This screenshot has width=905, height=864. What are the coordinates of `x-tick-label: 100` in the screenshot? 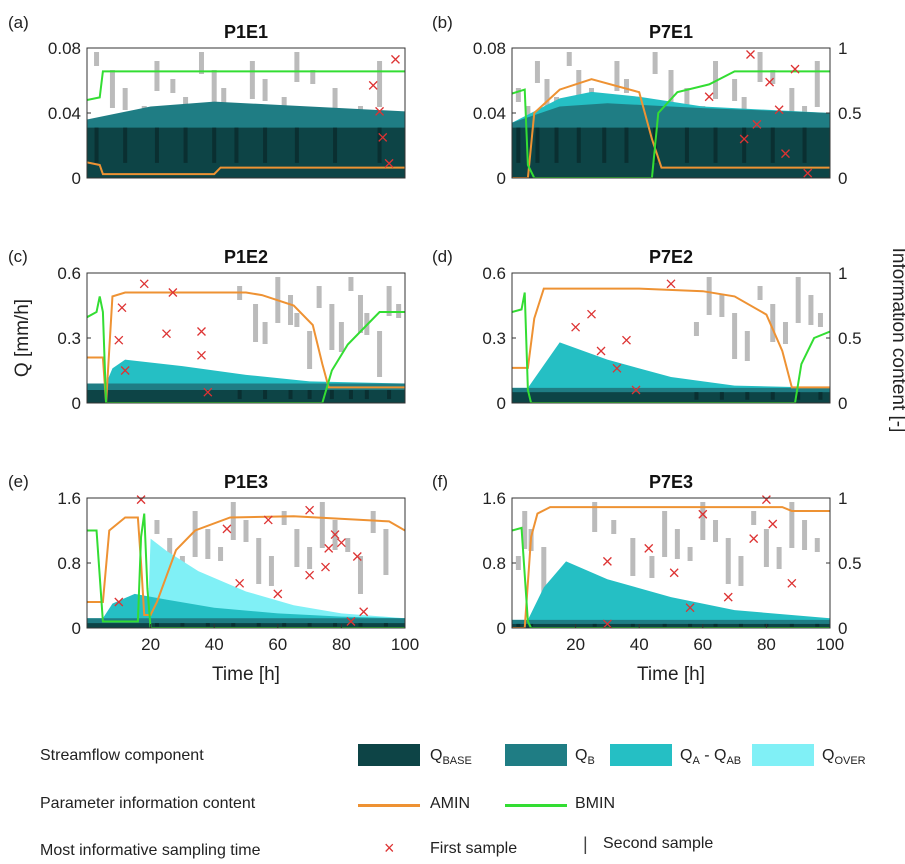 It's located at (830, 644).